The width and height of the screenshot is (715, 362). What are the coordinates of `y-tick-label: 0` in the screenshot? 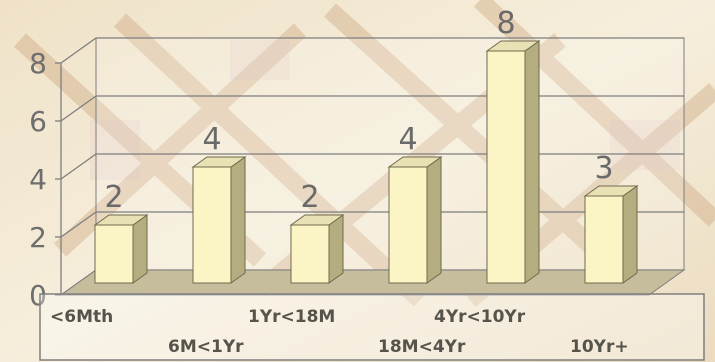 It's located at (38, 295).